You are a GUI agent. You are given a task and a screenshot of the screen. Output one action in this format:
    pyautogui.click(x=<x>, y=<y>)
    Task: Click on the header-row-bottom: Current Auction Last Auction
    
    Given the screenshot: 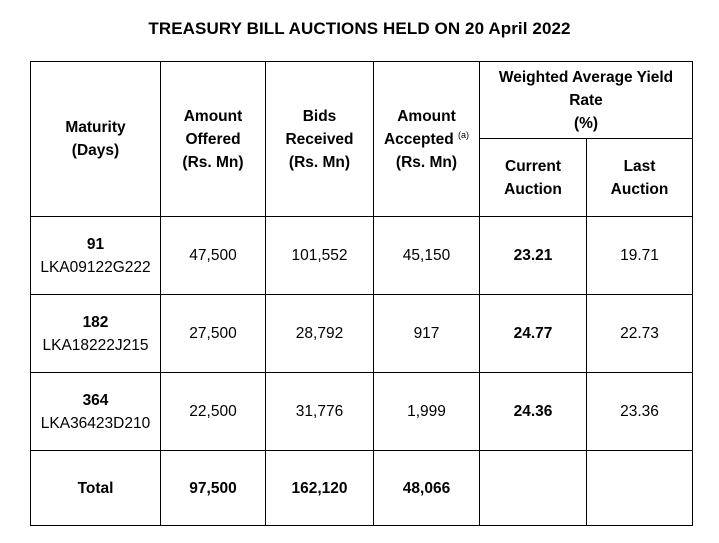 What is the action you would take?
    pyautogui.click(x=362, y=177)
    